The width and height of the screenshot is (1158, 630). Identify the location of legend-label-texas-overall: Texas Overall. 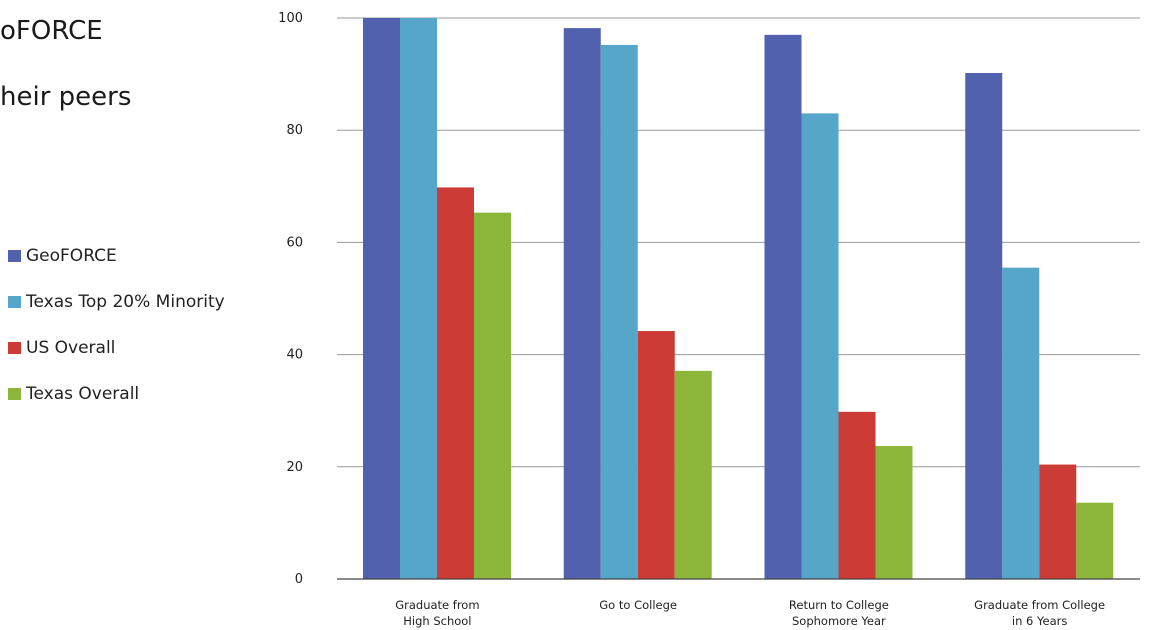
(83, 393).